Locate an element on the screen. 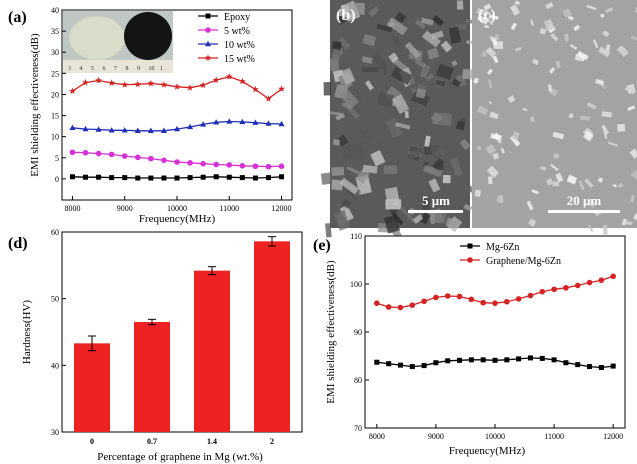  y-tick-label: 20 is located at coordinates (55, 94).